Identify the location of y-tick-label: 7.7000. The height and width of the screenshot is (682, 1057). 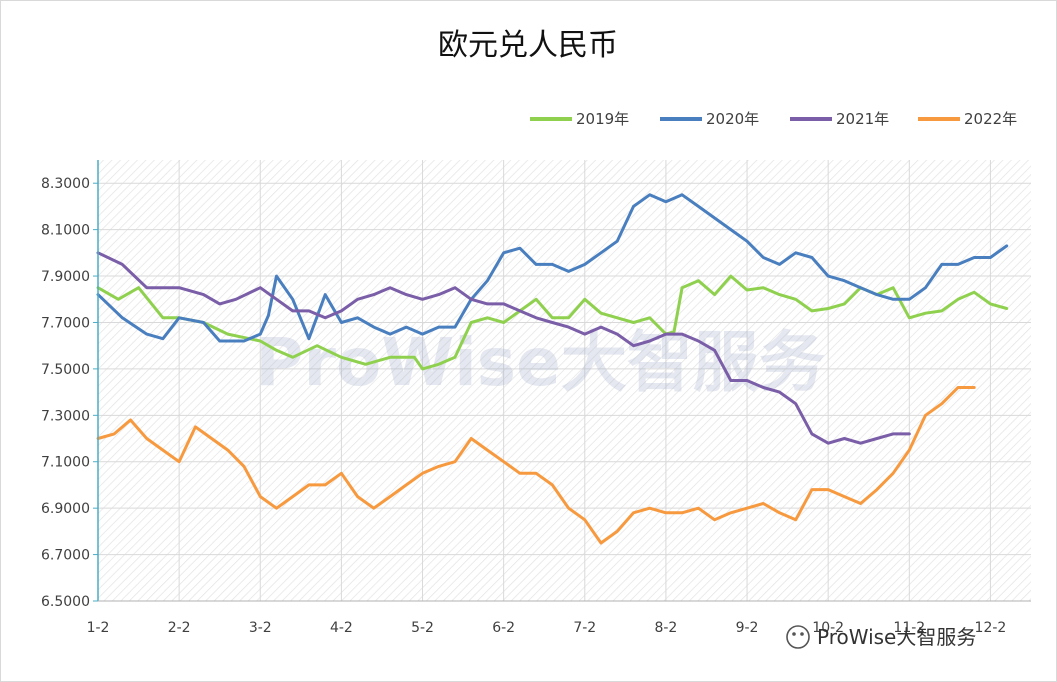
(65, 323).